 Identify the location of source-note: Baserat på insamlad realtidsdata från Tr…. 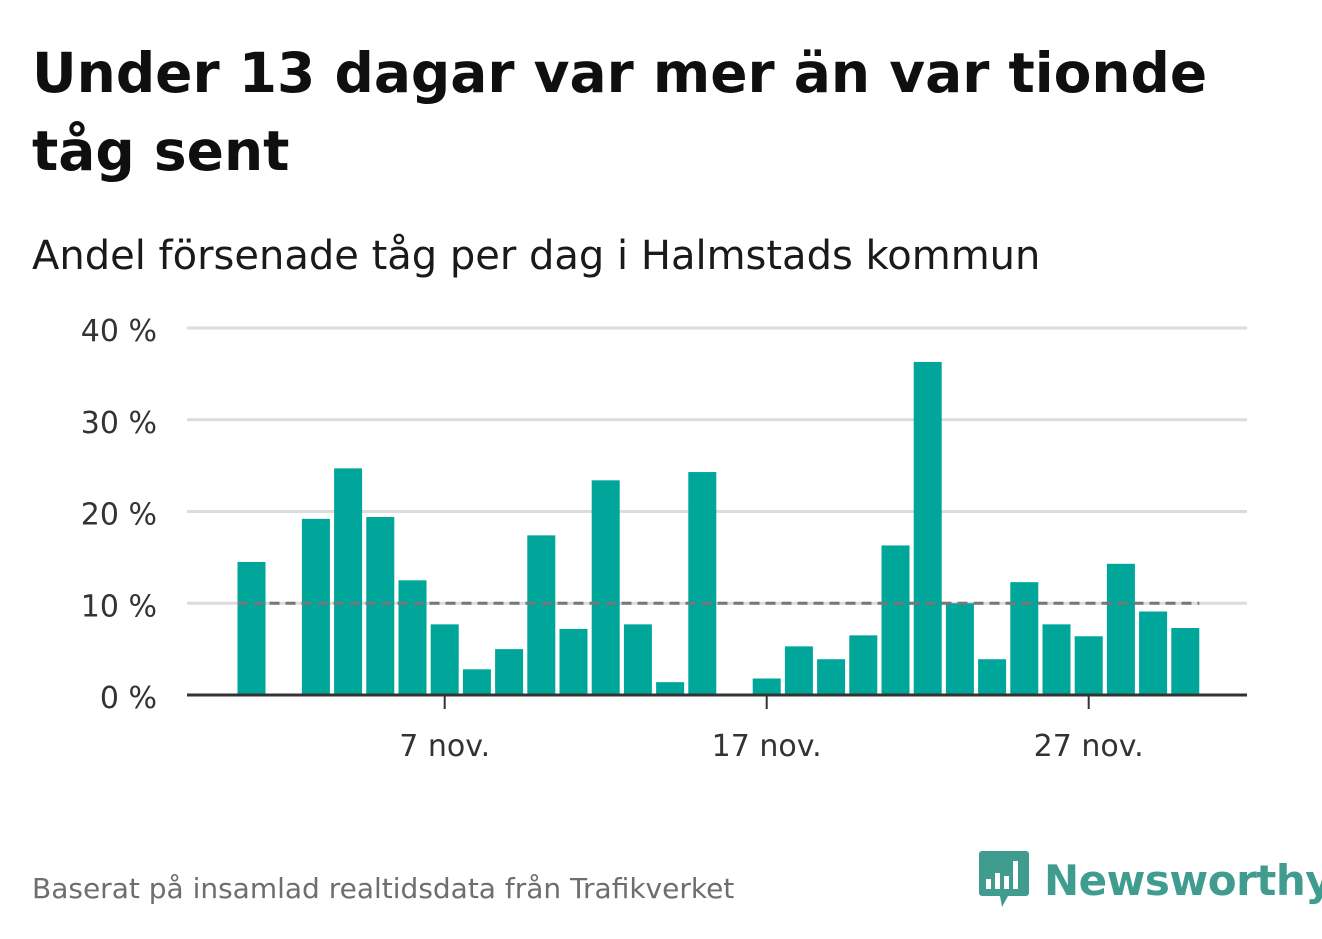
(383, 888).